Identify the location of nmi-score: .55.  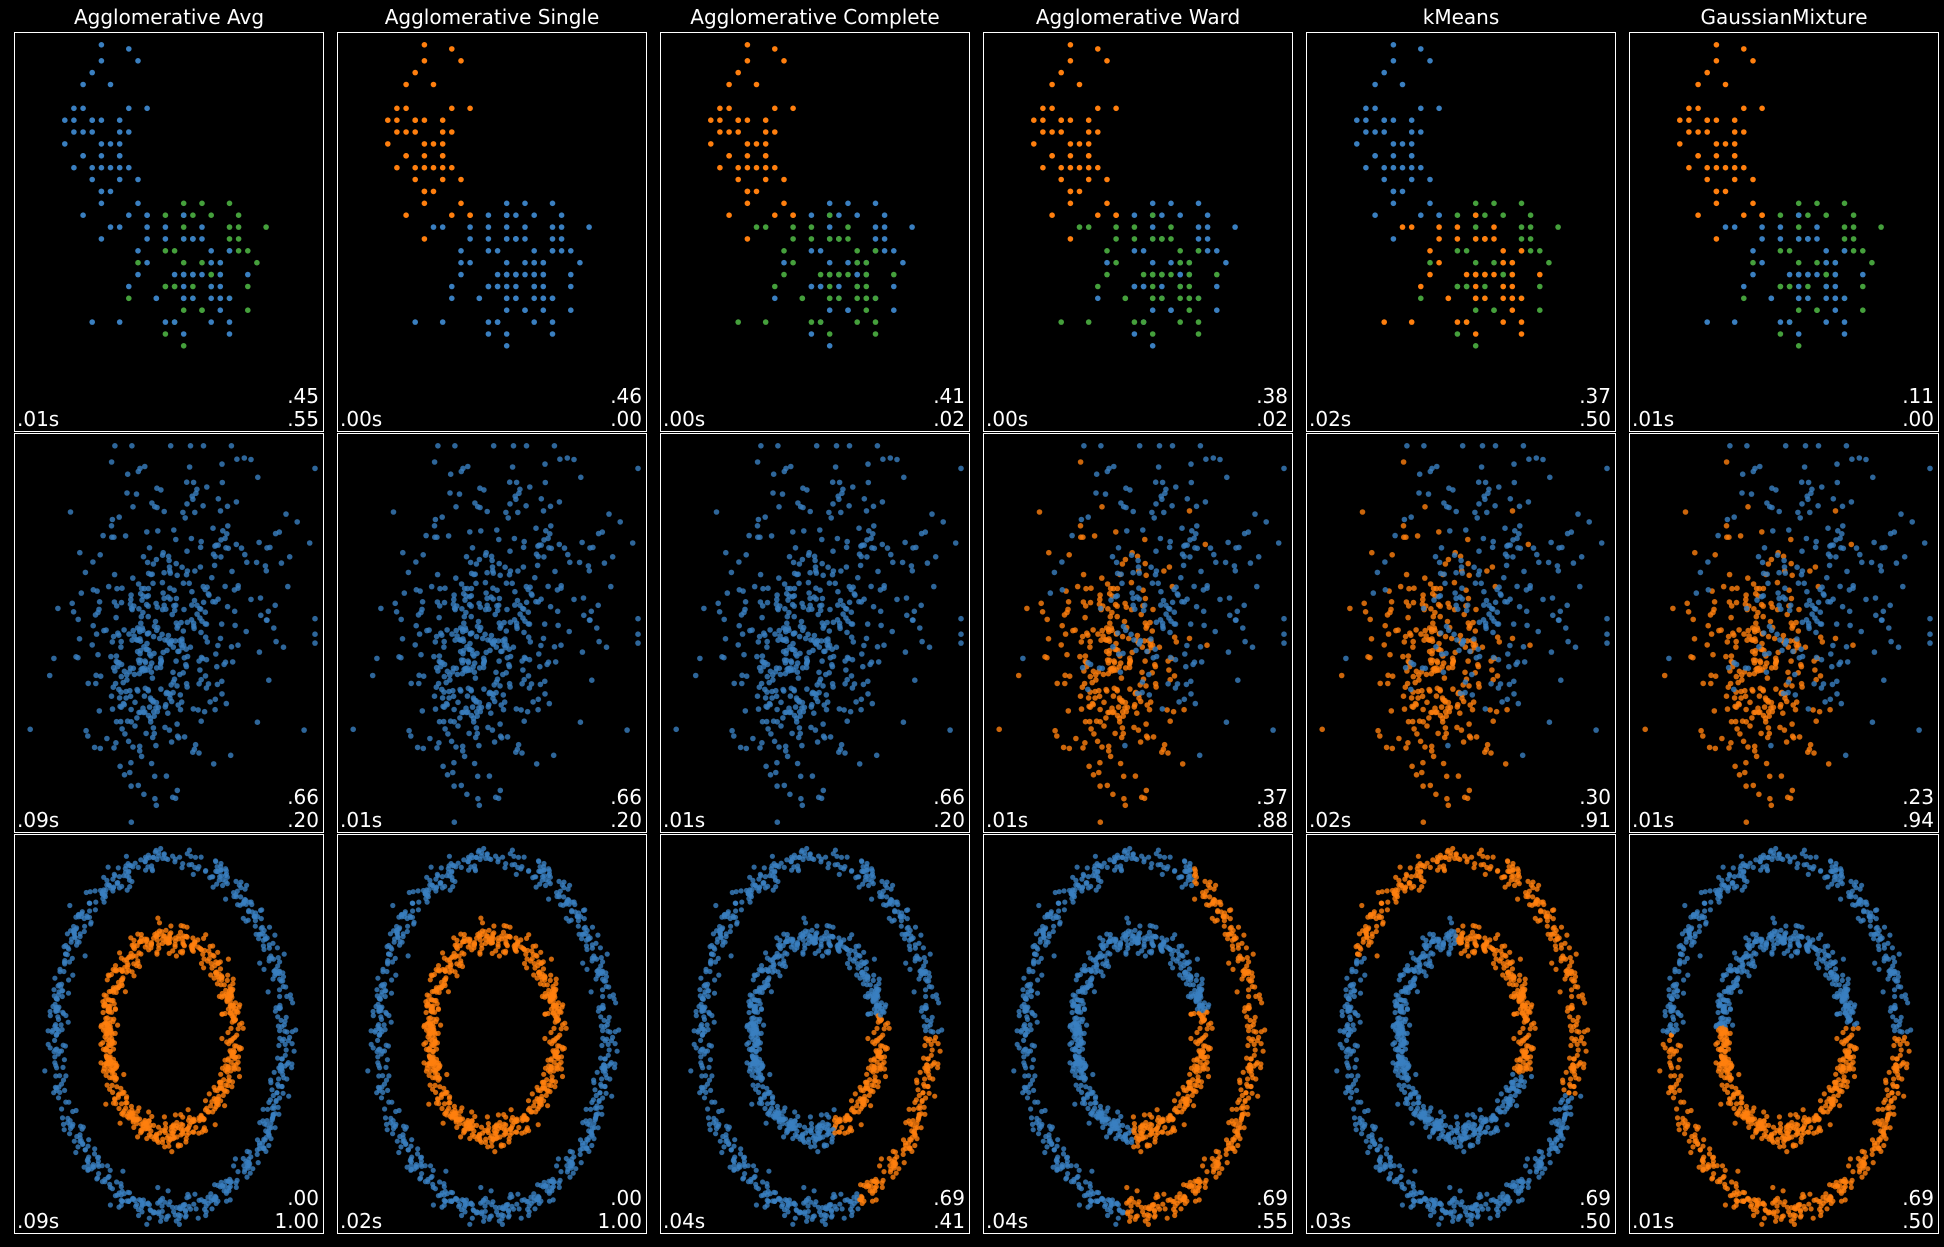
(303, 419).